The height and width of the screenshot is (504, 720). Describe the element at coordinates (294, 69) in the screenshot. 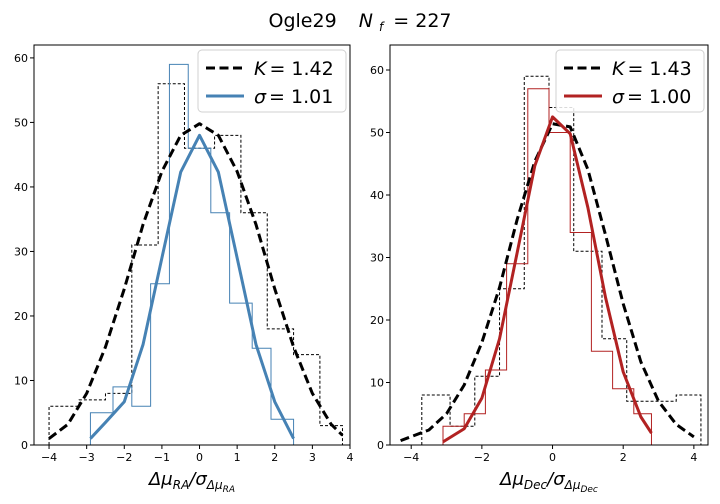

I see `left-legend-label-k: K = 1.42` at that location.